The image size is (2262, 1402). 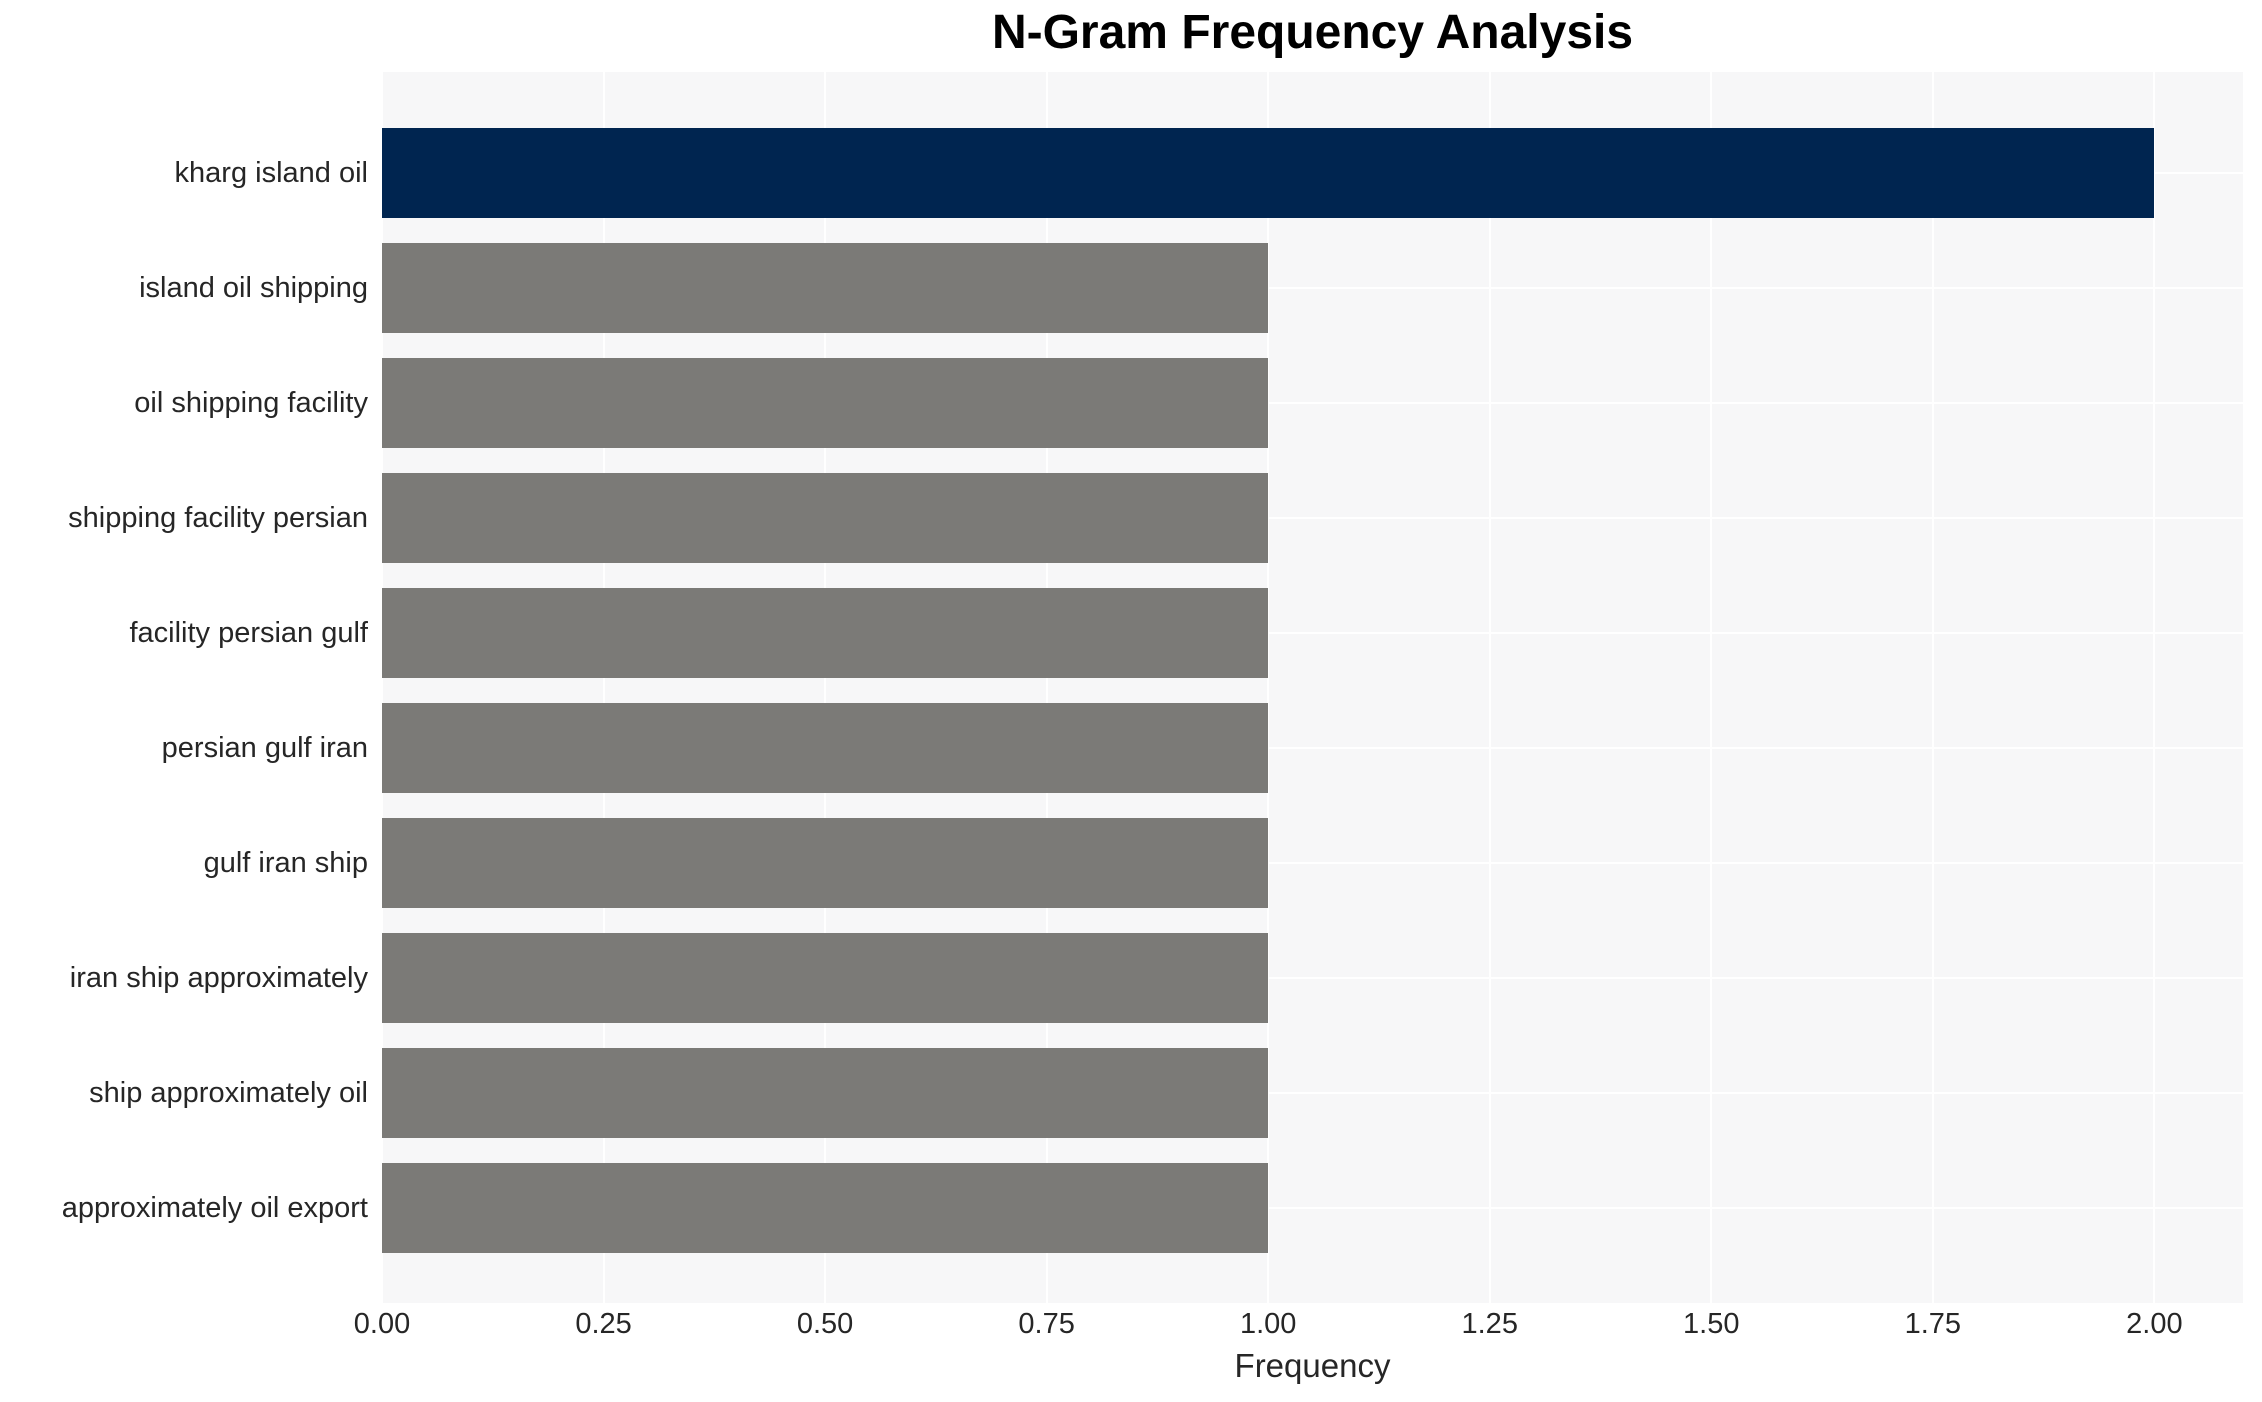 What do you see at coordinates (1268, 1324) in the screenshot?
I see `x-axis-tick: 1.00` at bounding box center [1268, 1324].